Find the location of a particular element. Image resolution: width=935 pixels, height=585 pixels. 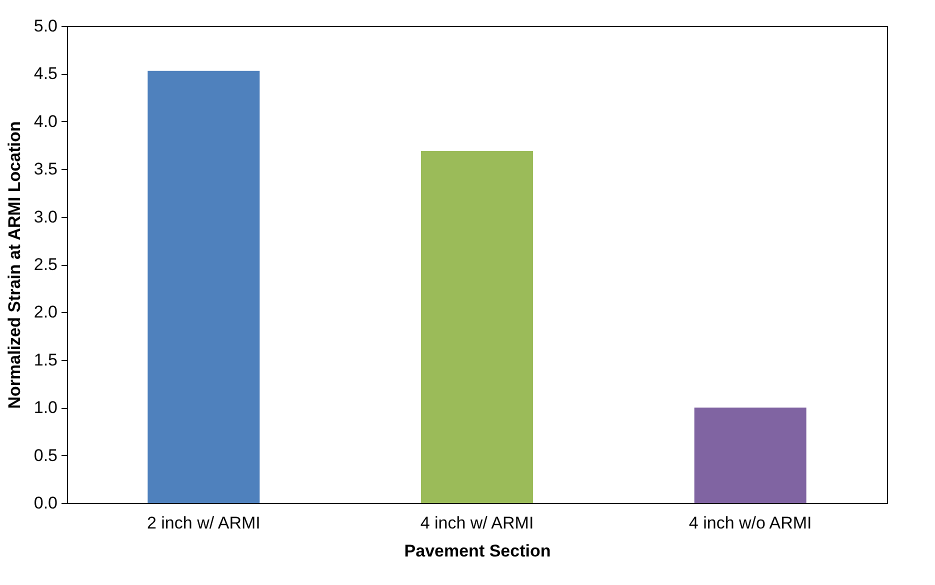

y-tick-label: 4.0 is located at coordinates (46, 121).